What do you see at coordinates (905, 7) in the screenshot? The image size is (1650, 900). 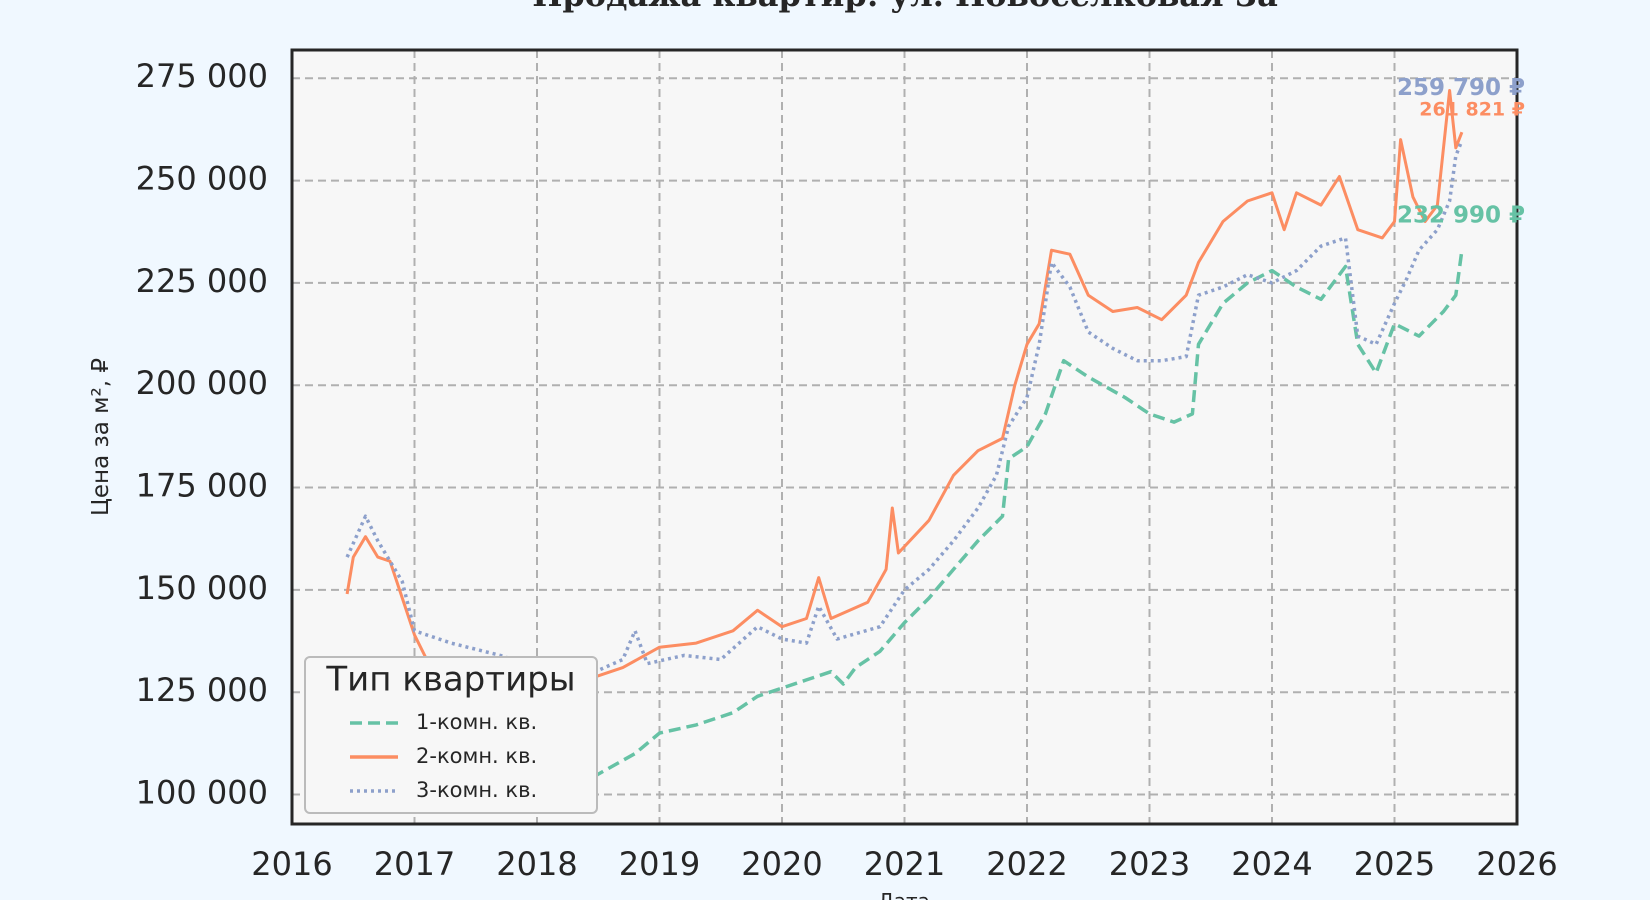 I see `chart-title: Продажа квартир: ул. Новоселковая 3а` at bounding box center [905, 7].